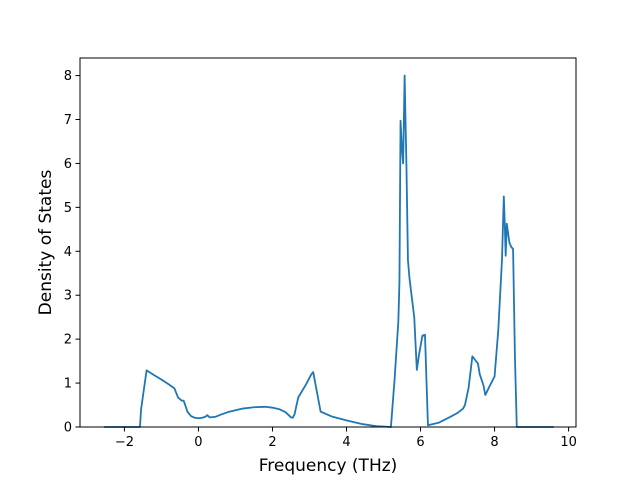 The height and width of the screenshot is (480, 640). I want to click on x-tick-label: 0, so click(198, 442).